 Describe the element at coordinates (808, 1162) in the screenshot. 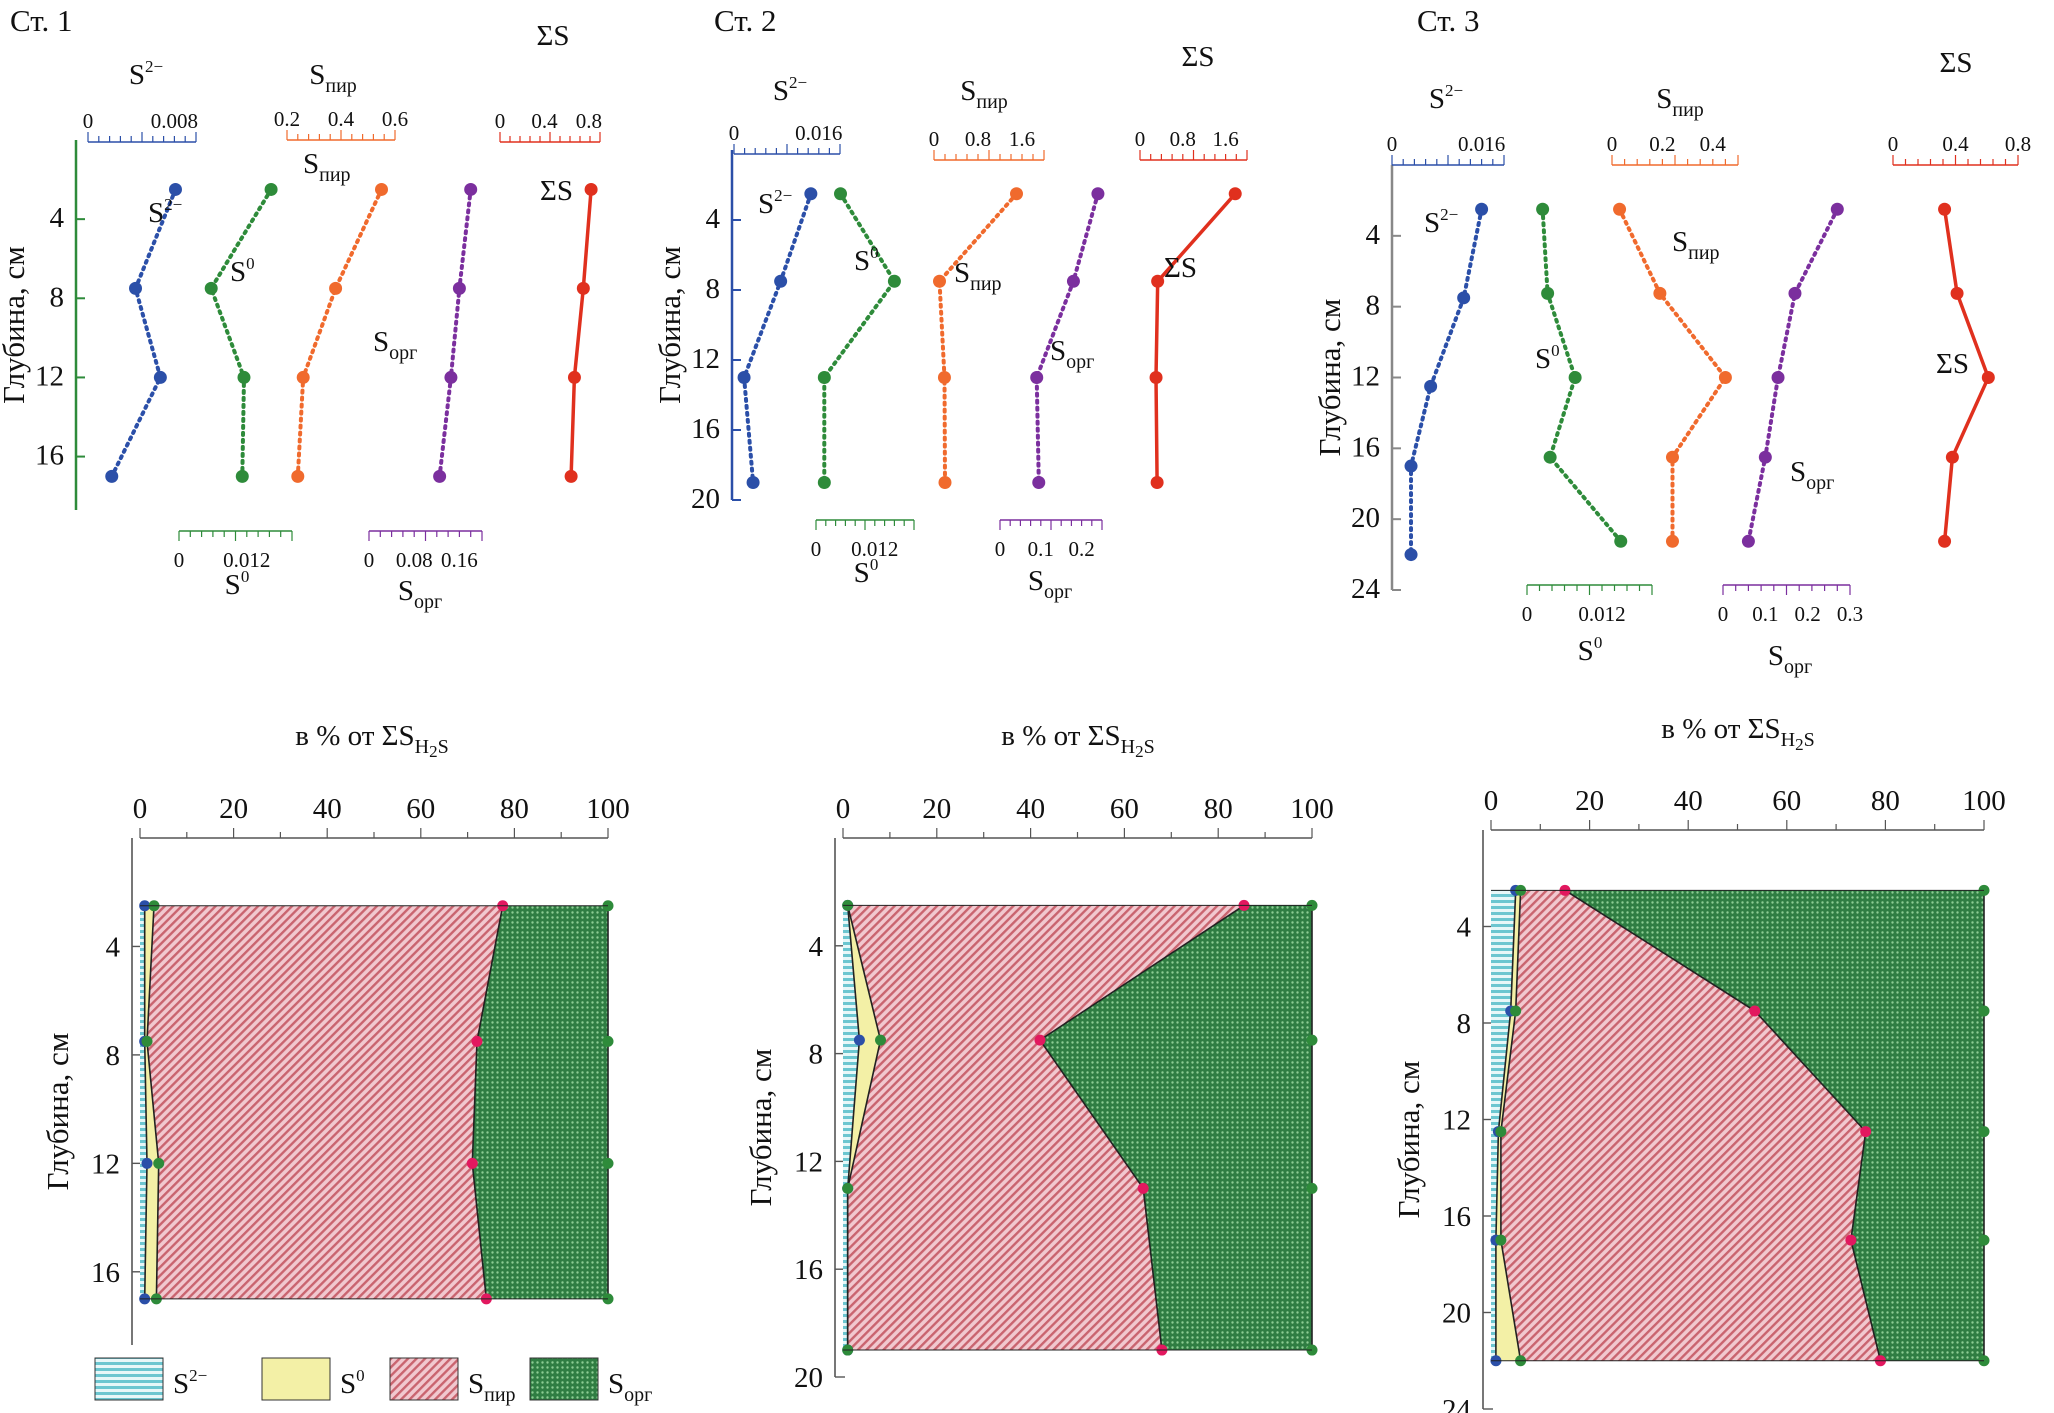

I see `y-tick-label: 12` at that location.